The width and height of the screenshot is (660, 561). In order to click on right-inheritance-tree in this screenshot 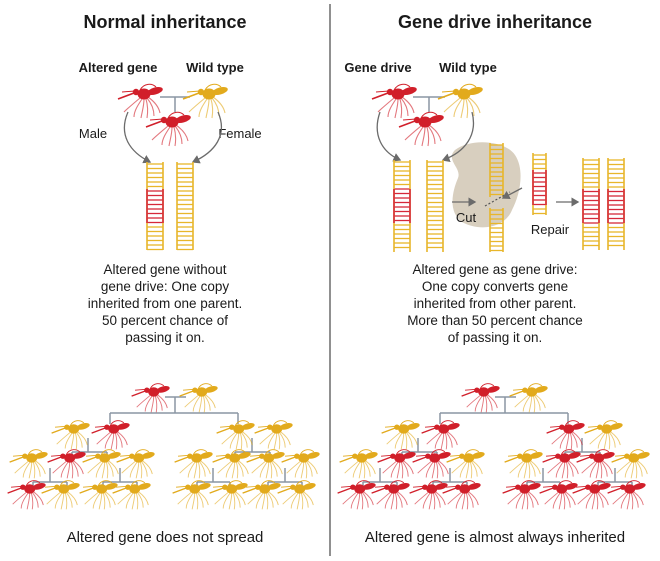, I will do `click(494, 446)`.